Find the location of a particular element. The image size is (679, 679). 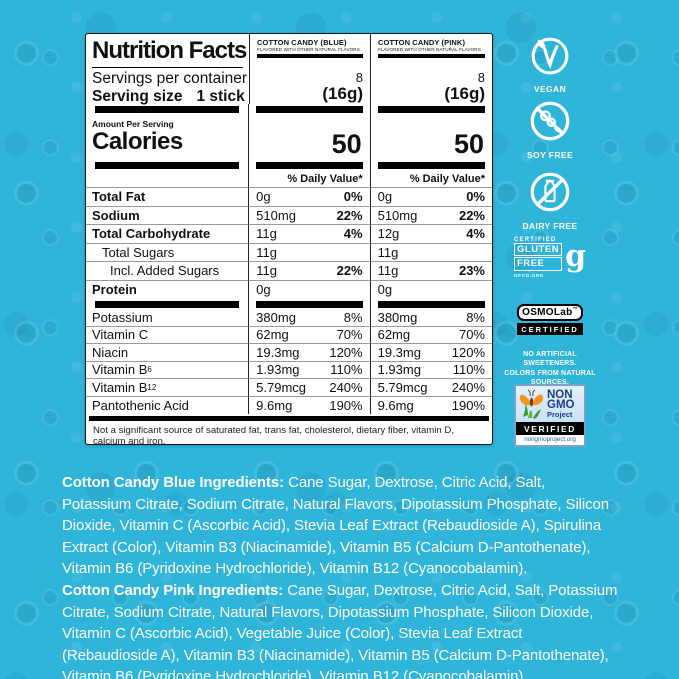

calories-value-pink: 50 is located at coordinates (468, 144).